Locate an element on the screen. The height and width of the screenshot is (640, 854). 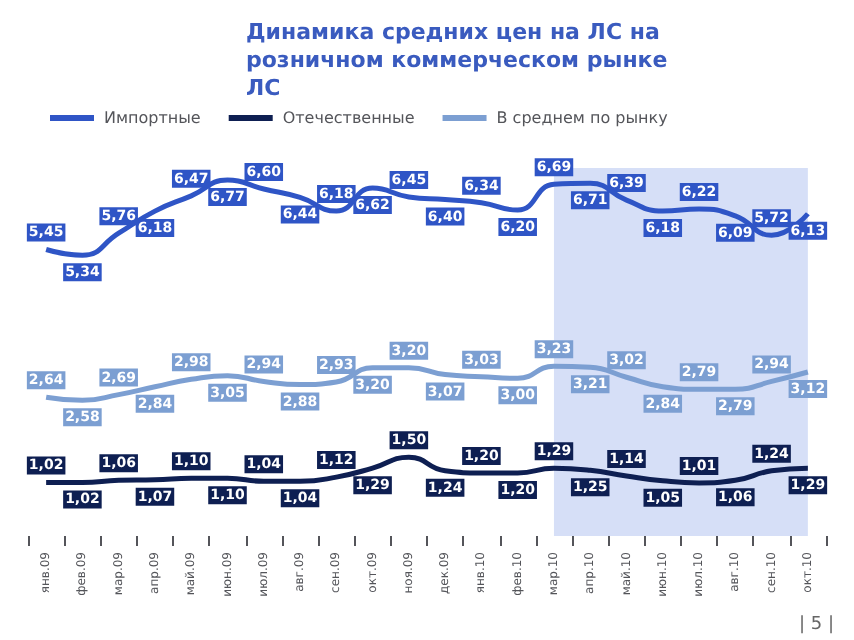
legend-label: Отечественные is located at coordinates (348, 118).